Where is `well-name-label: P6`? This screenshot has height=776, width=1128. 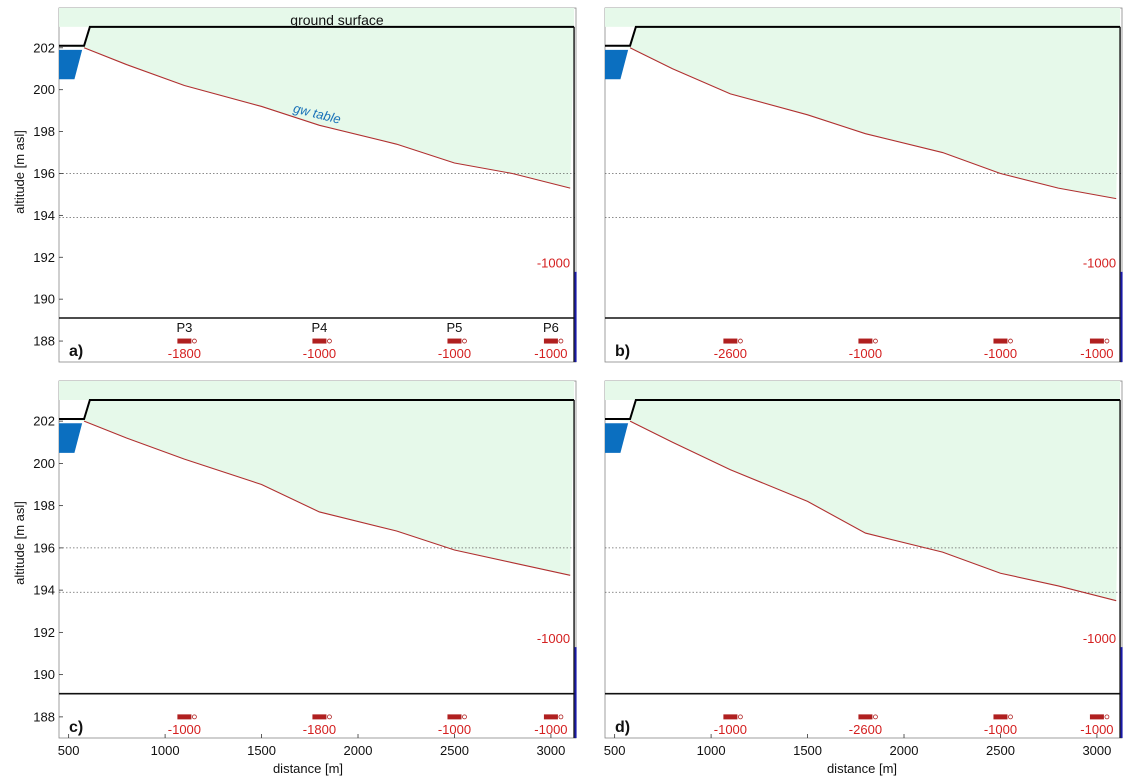
well-name-label: P6 is located at coordinates (551, 327).